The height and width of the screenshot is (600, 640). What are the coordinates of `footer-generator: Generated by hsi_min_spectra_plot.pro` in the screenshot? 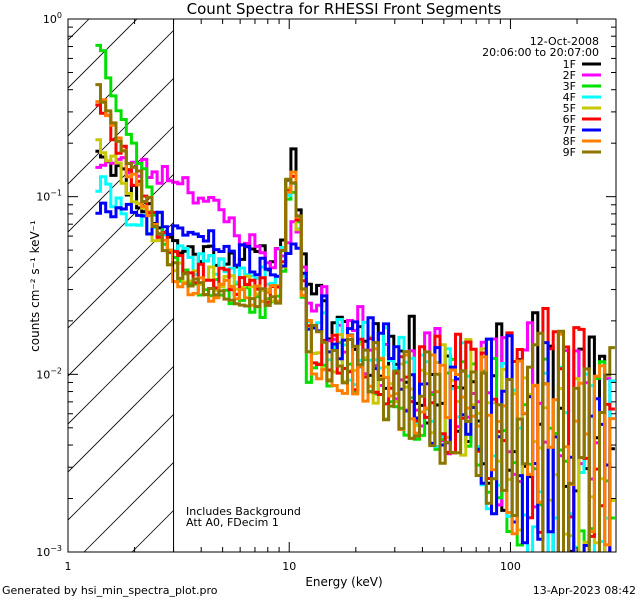 It's located at (110, 590).